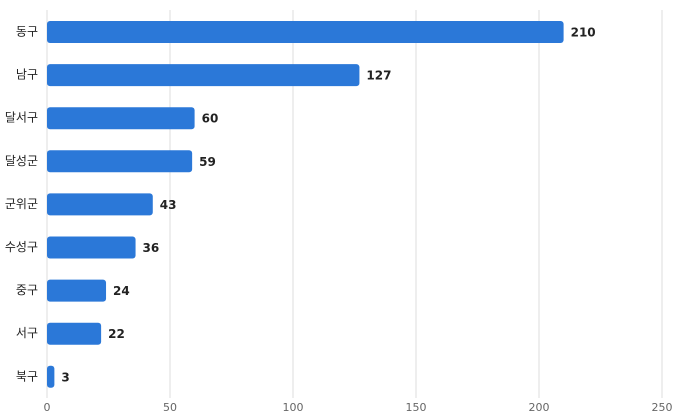  What do you see at coordinates (21, 118) in the screenshot?
I see `y-tick-label: 달서구` at bounding box center [21, 118].